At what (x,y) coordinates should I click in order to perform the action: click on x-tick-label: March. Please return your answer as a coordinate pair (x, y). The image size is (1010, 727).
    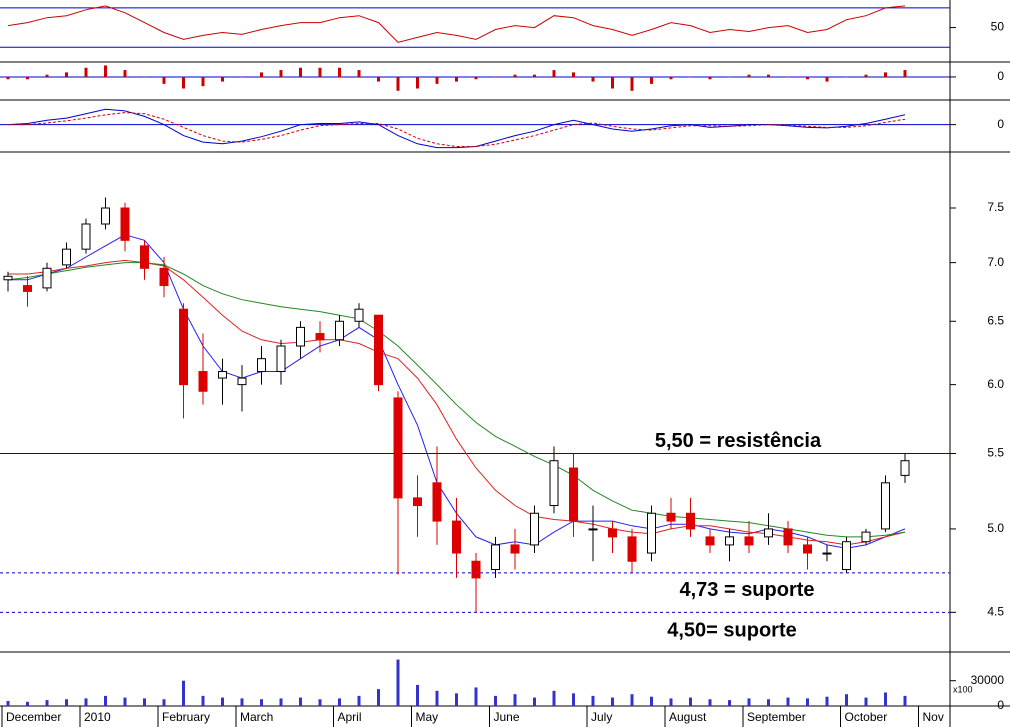
    Looking at the image, I should click on (256, 717).